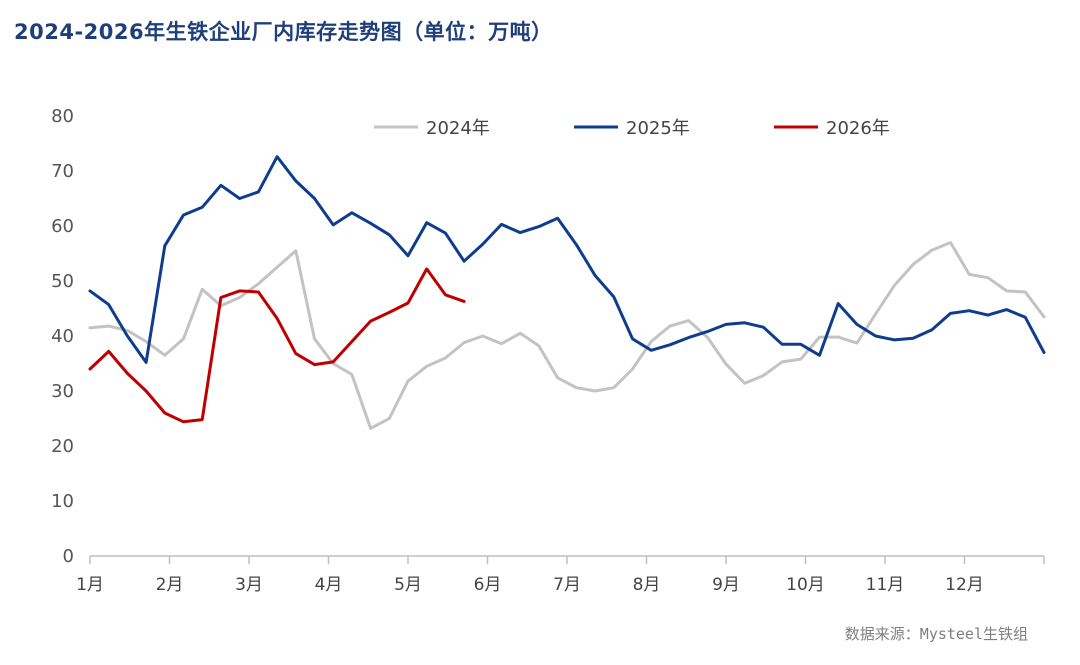  Describe the element at coordinates (567, 585) in the screenshot. I see `x-tick-label: 7月` at that location.